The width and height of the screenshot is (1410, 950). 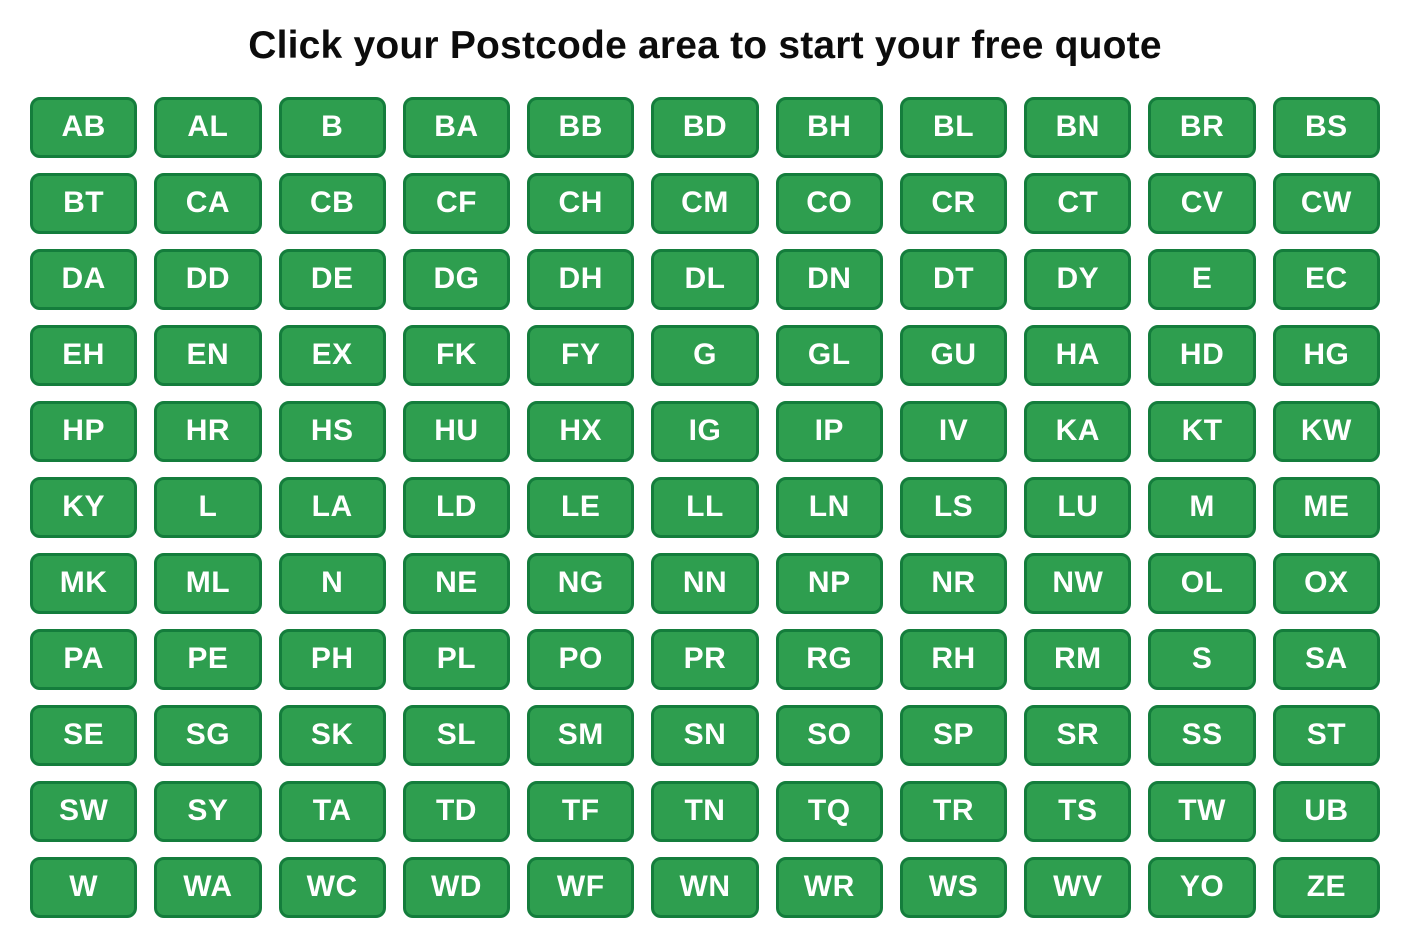 What do you see at coordinates (84, 583) in the screenshot?
I see `postcode-button-mk: MK` at bounding box center [84, 583].